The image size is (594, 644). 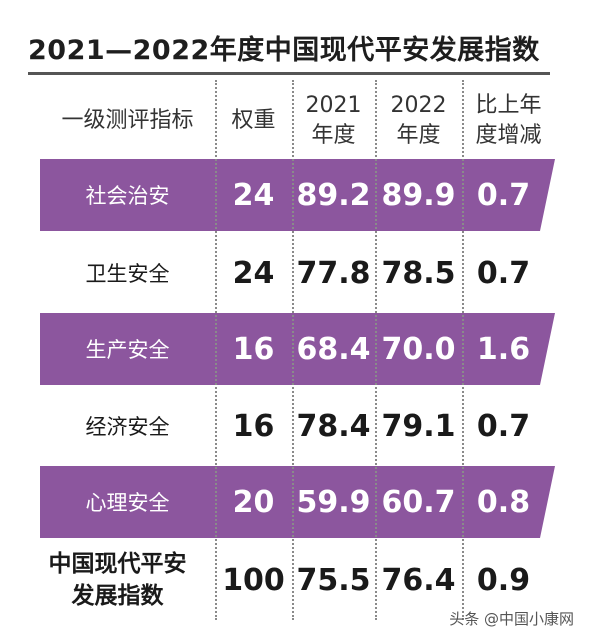 What do you see at coordinates (503, 502) in the screenshot?
I see `row-change: 0.8` at bounding box center [503, 502].